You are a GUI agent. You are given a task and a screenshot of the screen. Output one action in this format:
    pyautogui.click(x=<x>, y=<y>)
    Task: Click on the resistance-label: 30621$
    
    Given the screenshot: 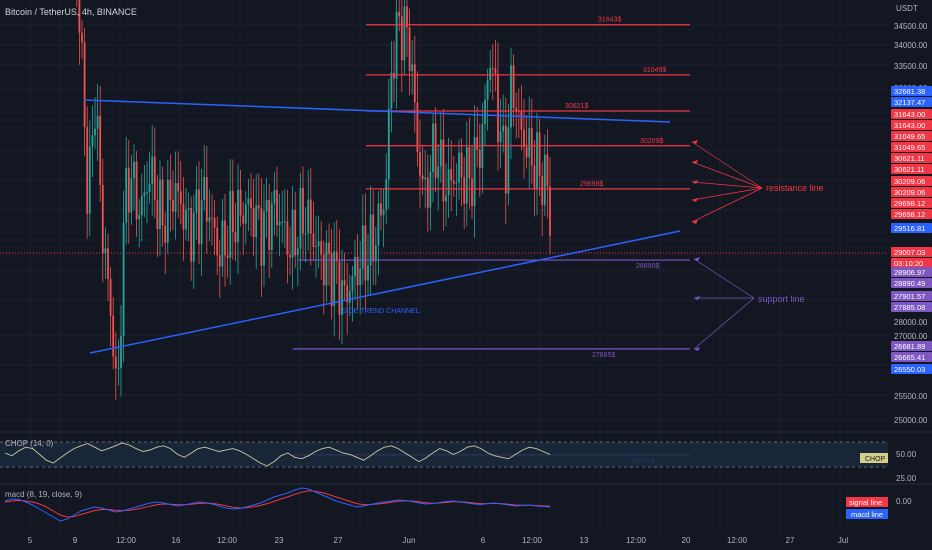 What is the action you would take?
    pyautogui.click(x=576, y=106)
    